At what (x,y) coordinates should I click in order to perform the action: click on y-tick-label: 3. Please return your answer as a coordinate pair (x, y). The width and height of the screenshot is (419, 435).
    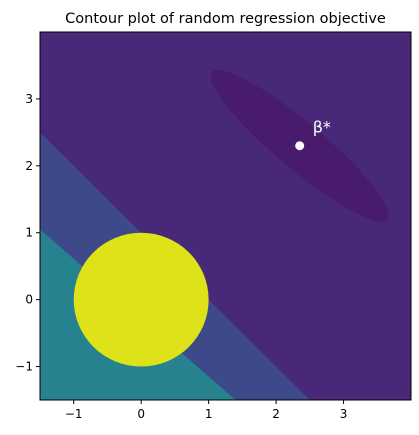
    Looking at the image, I should click on (29, 99).